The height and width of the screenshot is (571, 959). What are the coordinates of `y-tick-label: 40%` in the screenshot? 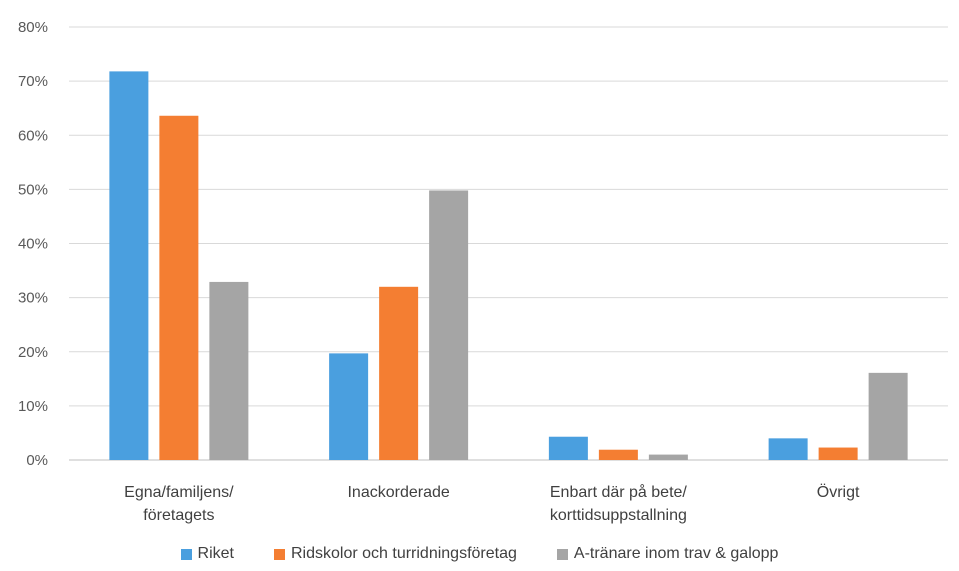 It's located at (33, 244).